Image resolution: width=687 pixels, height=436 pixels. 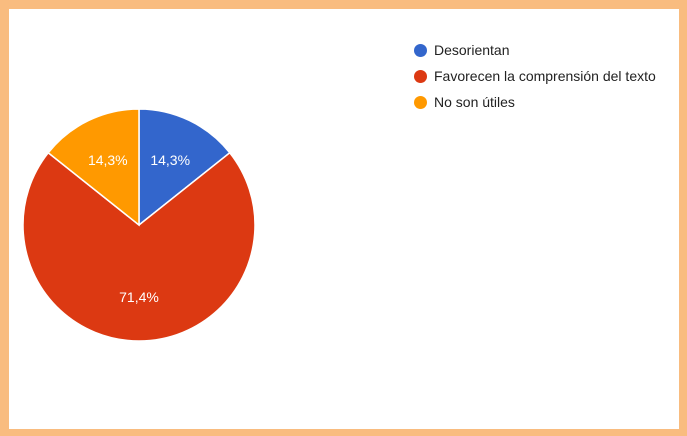 I want to click on pie-slice-label-0: 14,3%, so click(x=170, y=160).